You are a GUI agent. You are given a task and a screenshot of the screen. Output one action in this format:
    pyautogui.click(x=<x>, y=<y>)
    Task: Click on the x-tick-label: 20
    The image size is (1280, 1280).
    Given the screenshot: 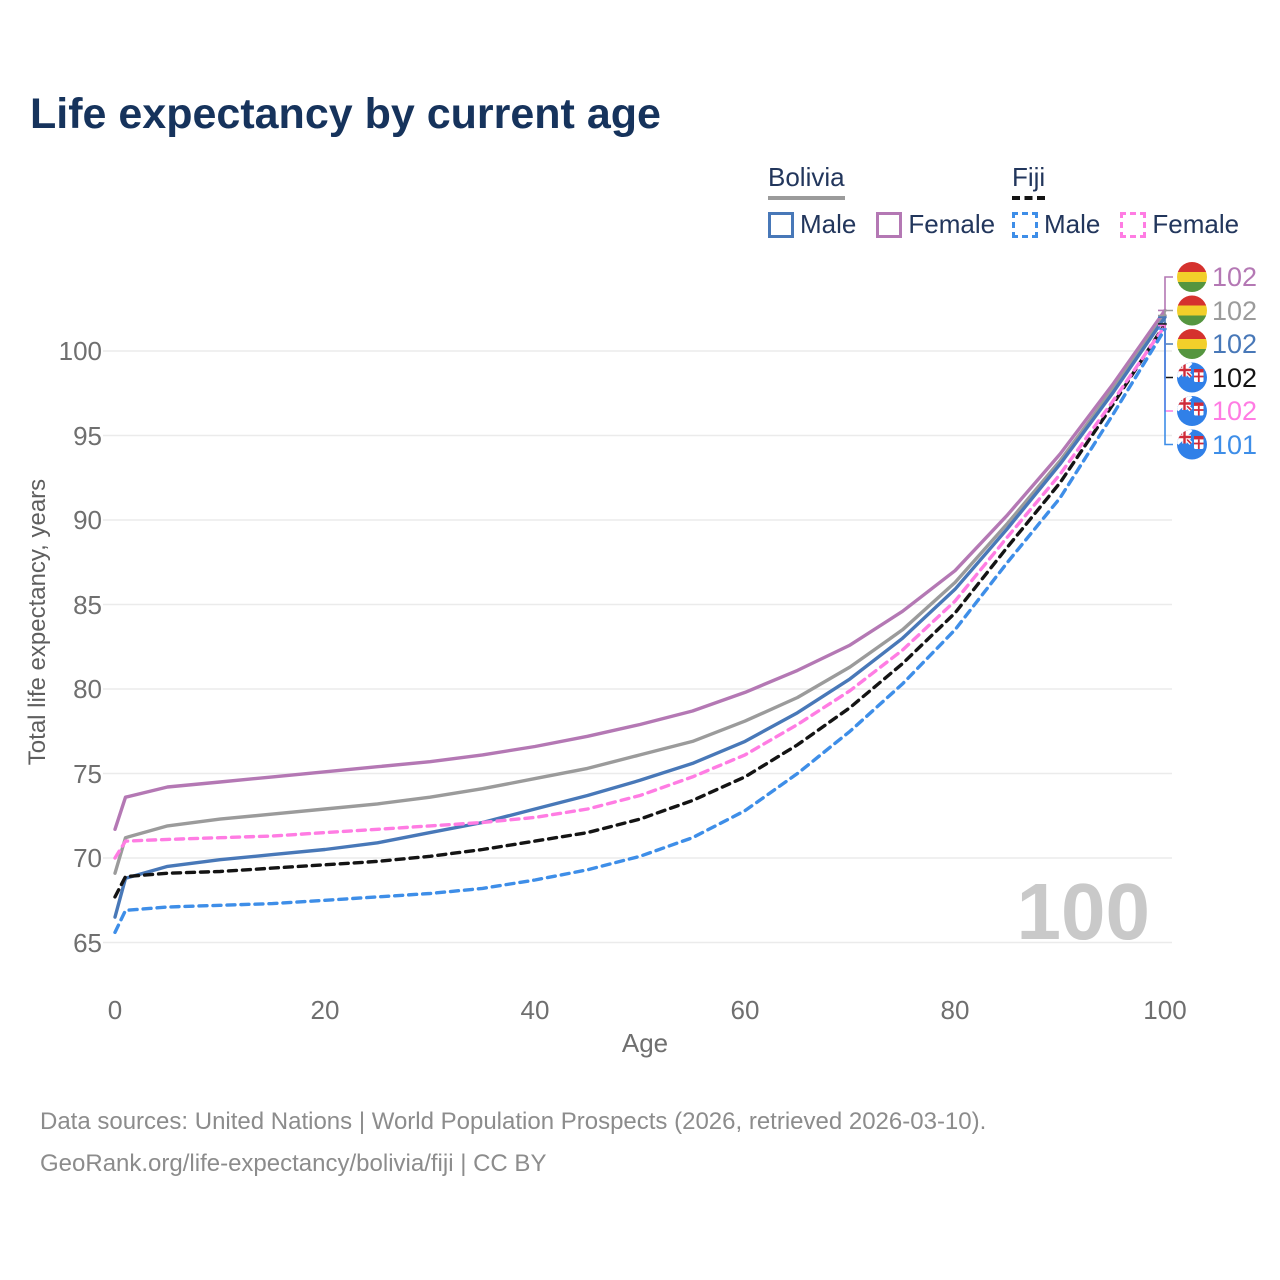 What is the action you would take?
    pyautogui.click(x=325, y=1010)
    